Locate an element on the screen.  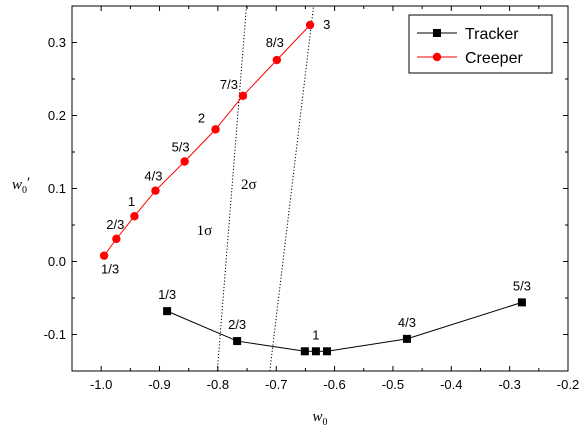
x-tick-label: -0.5 is located at coordinates (393, 384).